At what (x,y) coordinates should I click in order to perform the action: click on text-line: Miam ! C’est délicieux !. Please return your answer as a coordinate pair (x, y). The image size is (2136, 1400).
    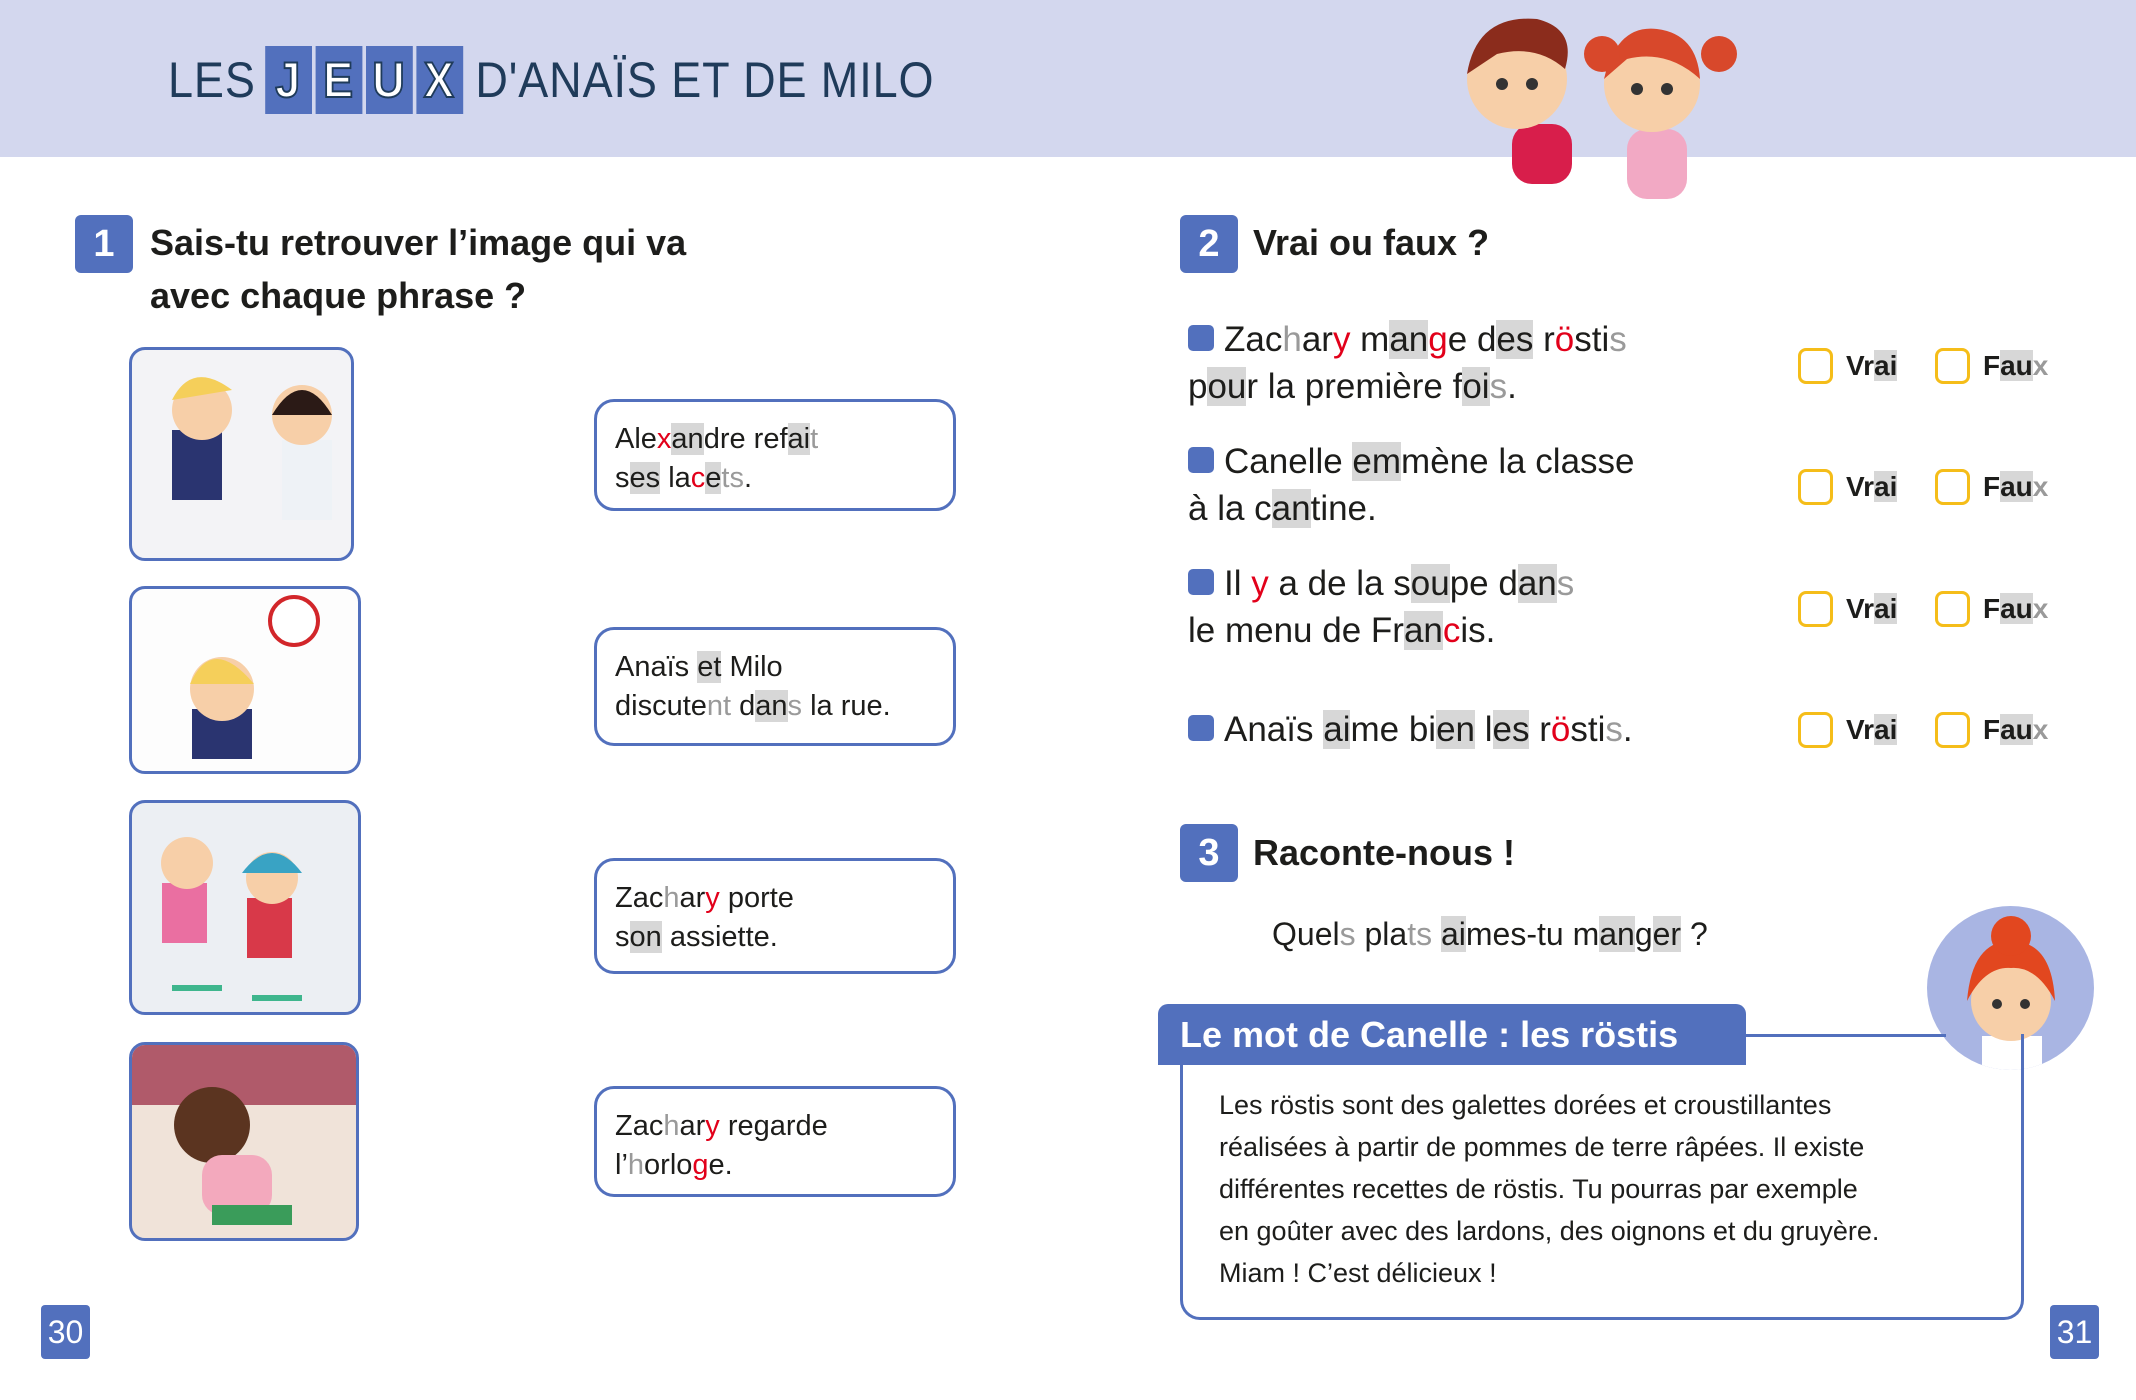
    Looking at the image, I should click on (1358, 1273).